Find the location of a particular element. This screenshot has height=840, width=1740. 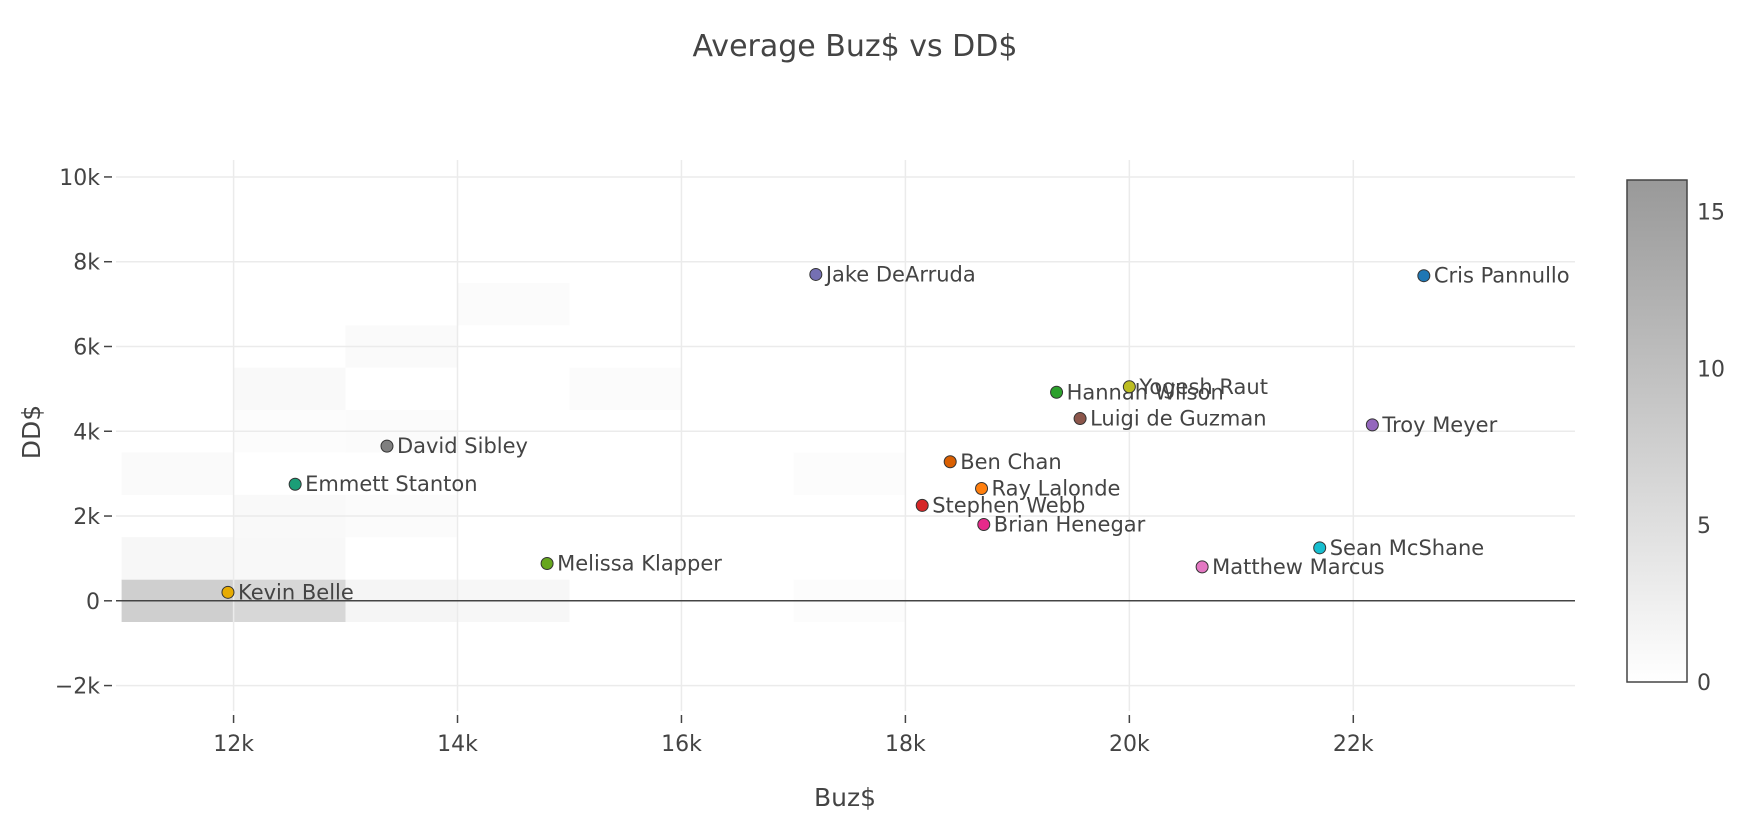

data-point-2: David Sibley is located at coordinates (454, 446).